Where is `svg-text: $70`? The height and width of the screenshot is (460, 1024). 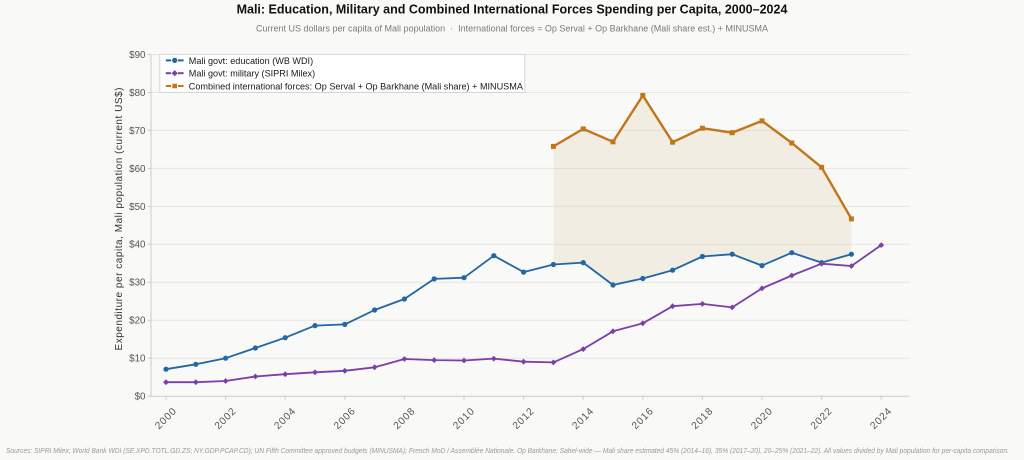
svg-text: $70 is located at coordinates (137, 131).